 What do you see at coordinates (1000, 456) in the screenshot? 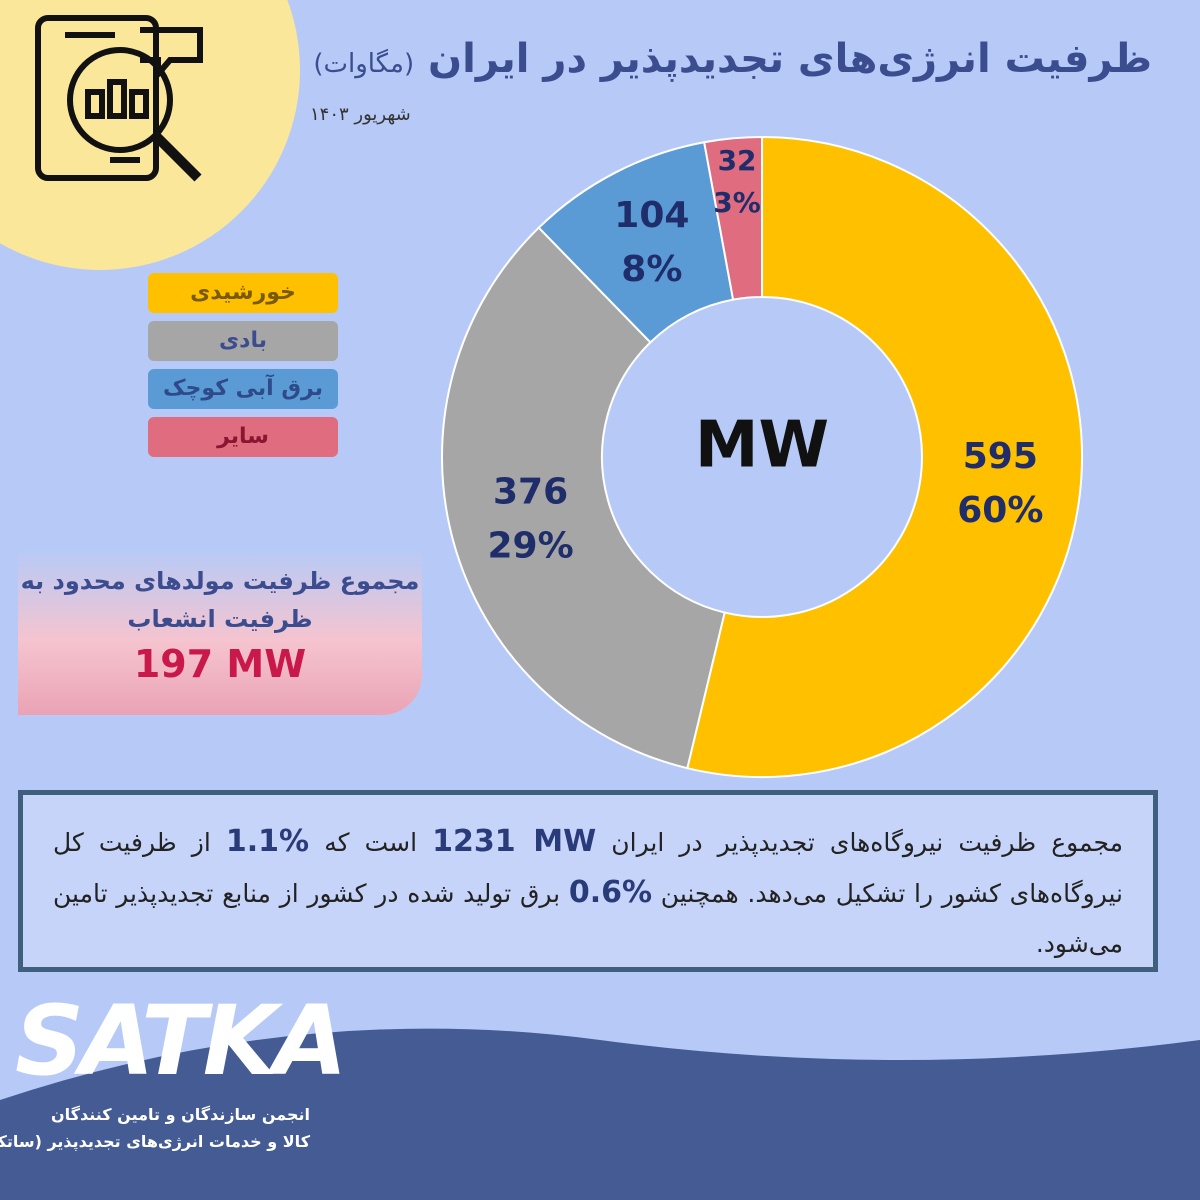
I see `value-label: 595` at bounding box center [1000, 456].